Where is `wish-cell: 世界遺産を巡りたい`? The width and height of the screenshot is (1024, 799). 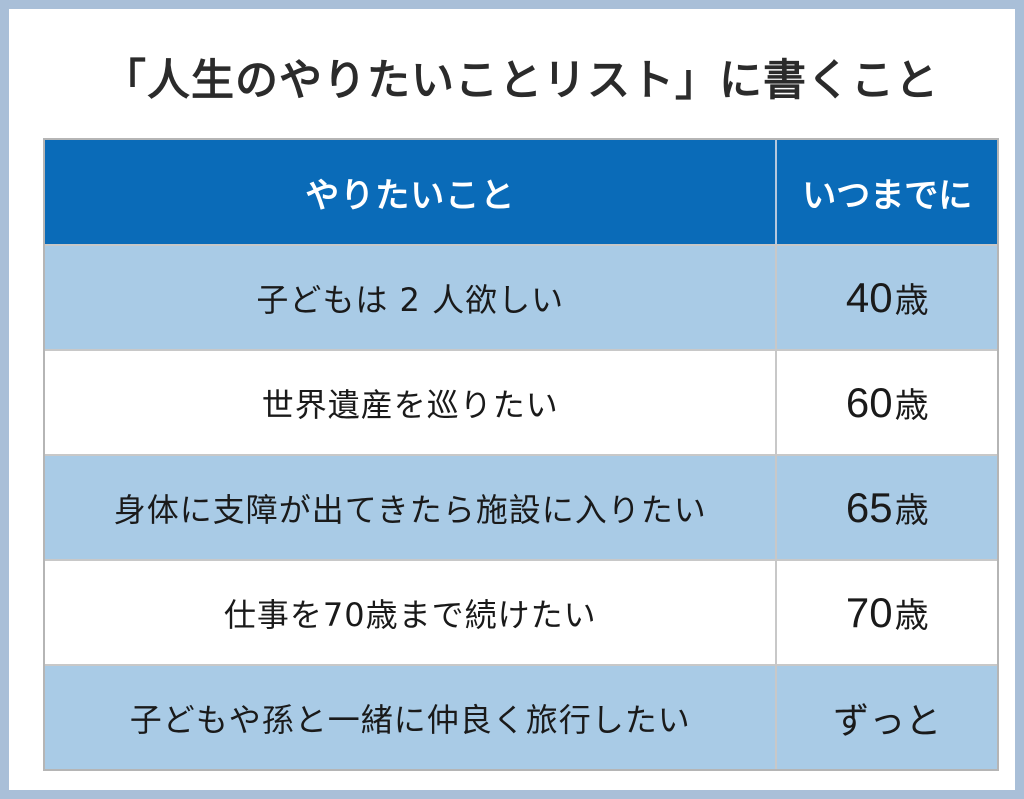 wish-cell: 世界遺産を巡りたい is located at coordinates (410, 404).